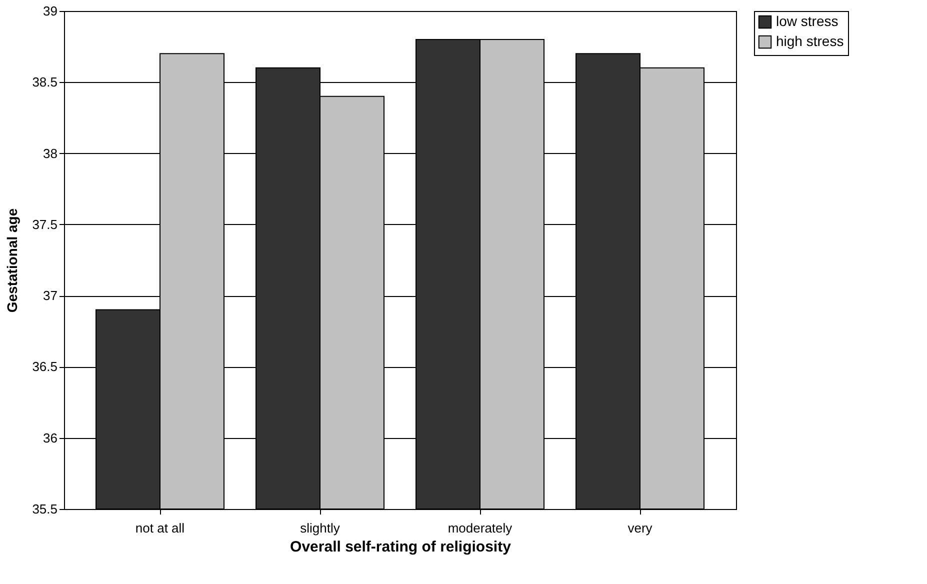  Describe the element at coordinates (50, 11) in the screenshot. I see `y-tick-label: 39` at that location.